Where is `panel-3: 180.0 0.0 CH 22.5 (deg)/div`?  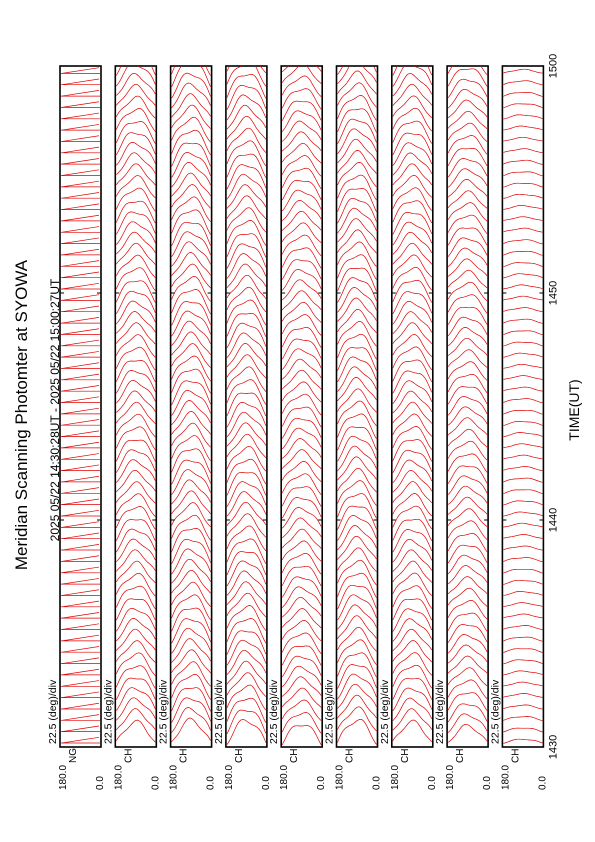 panel-3: 180.0 0.0 CH 22.5 (deg)/div is located at coordinates (187, 427).